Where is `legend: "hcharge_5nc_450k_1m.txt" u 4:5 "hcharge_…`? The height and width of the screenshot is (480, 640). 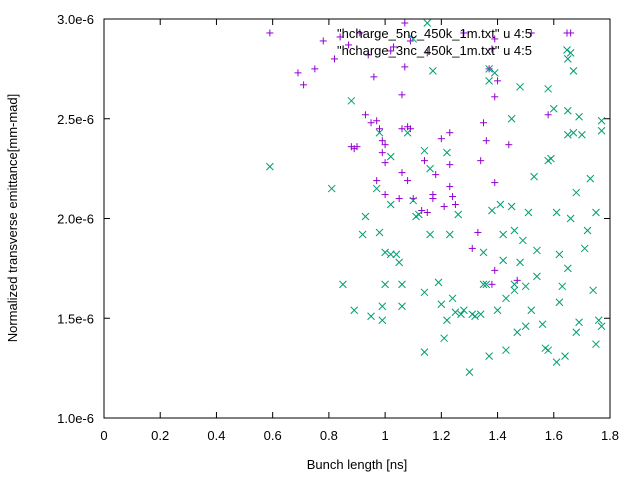 legend: "hcharge_5nc_450k_1m.txt" u 4:5 "hcharge_… is located at coordinates (454, 42).